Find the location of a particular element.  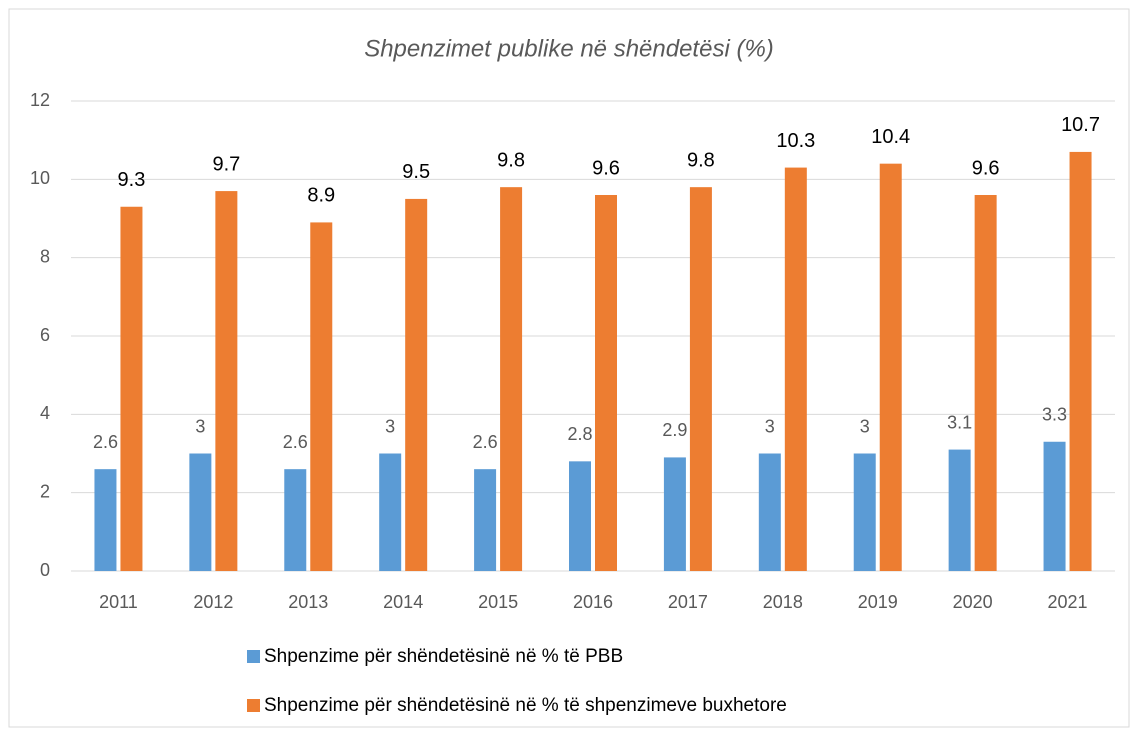

data-label: 2.9 is located at coordinates (674, 430).